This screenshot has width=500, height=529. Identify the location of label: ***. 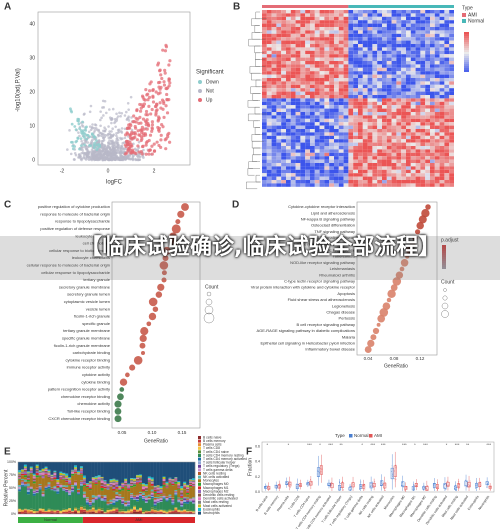
(425, 444).